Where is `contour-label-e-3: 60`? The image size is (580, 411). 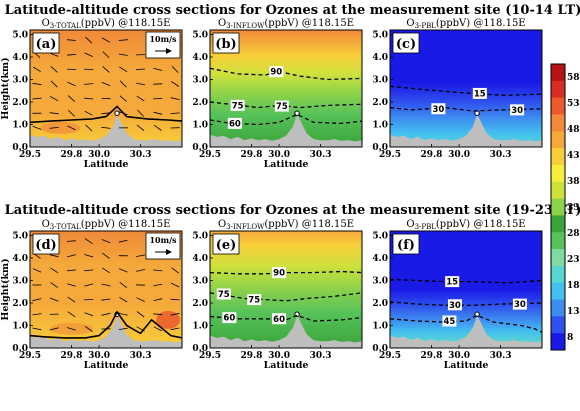
contour-label-e-3: 60 is located at coordinates (229, 319).